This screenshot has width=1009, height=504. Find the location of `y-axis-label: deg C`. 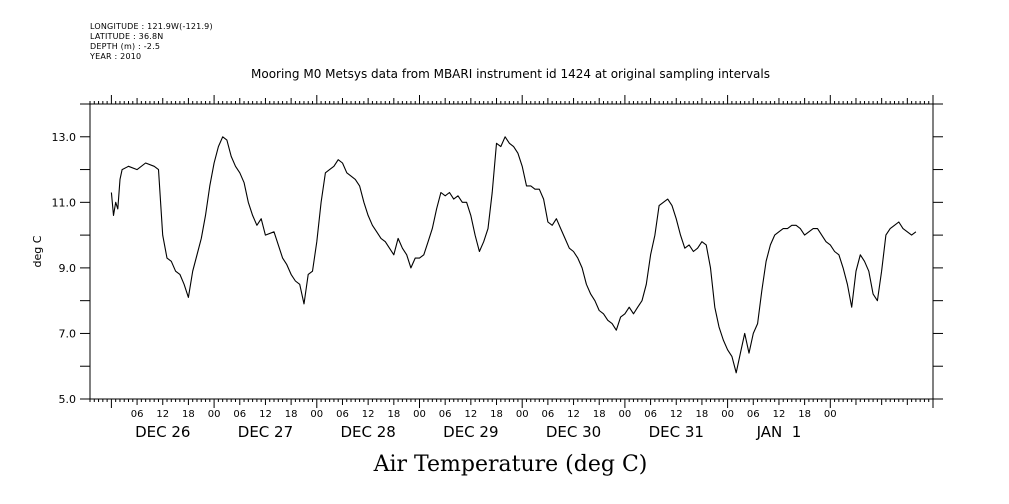

y-axis-label: deg C is located at coordinates (37, 251).